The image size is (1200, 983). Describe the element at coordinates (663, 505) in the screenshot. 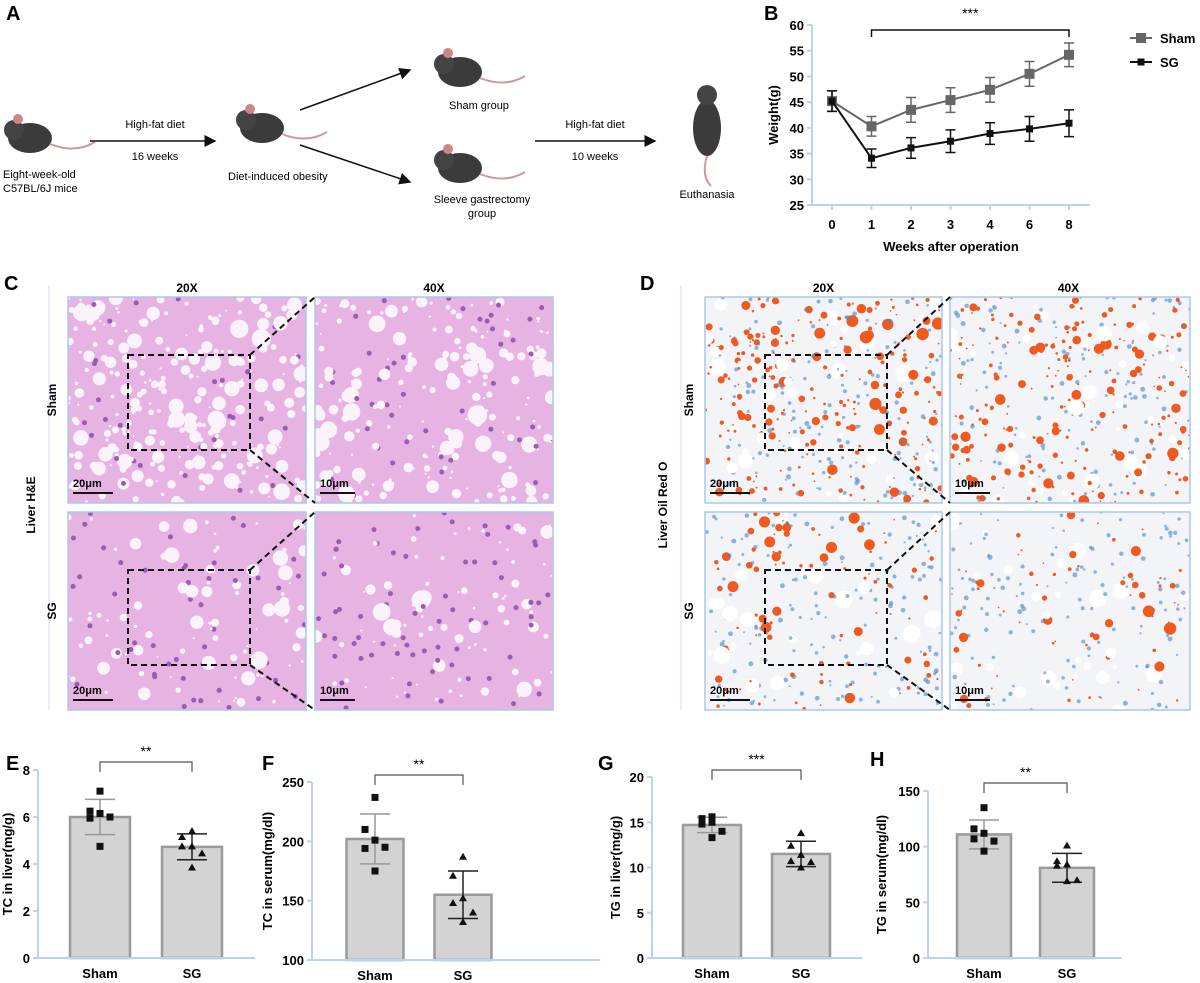

I see `liver-oil-red-o-label: Liver Oil Red O` at that location.